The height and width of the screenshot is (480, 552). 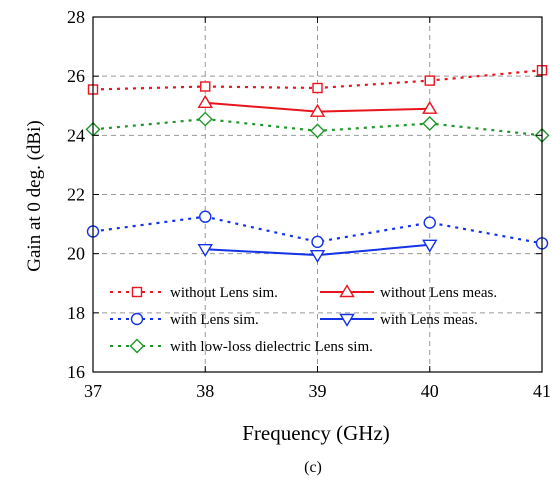 I want to click on y-tick-label: 22, so click(x=76, y=195).